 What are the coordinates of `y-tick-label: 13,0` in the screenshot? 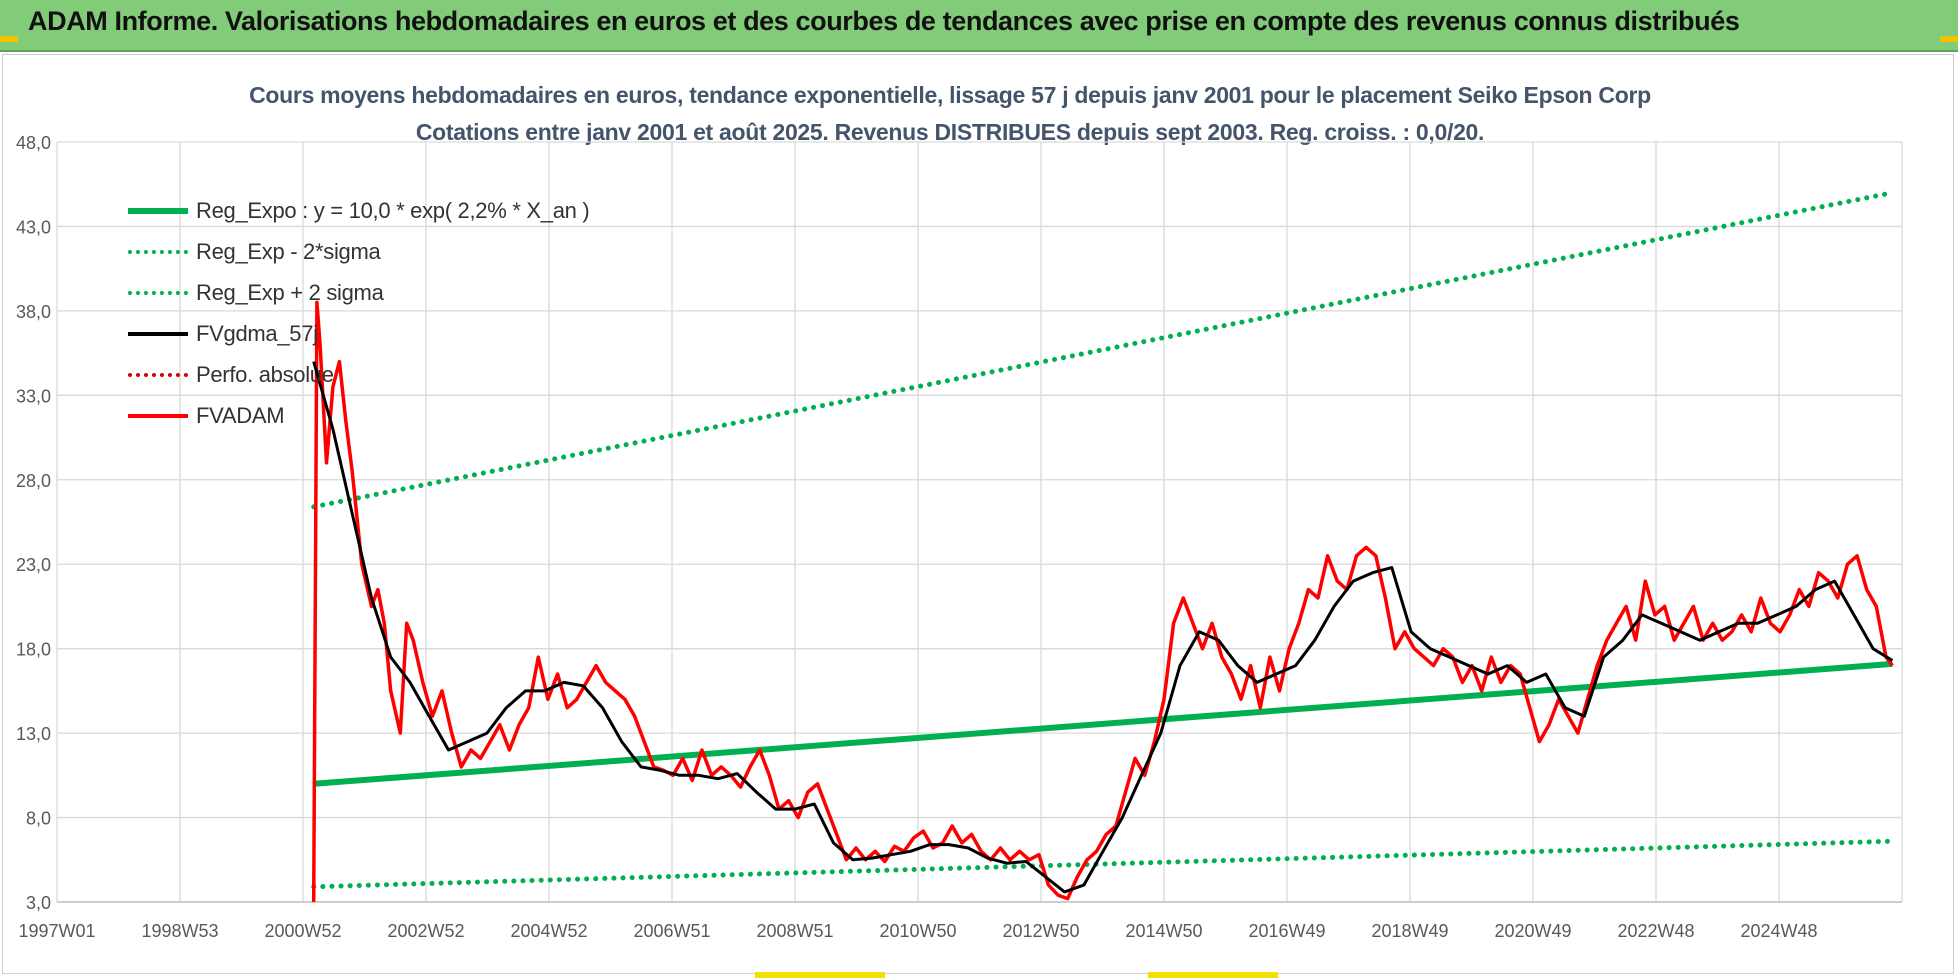 It's located at (33, 734).